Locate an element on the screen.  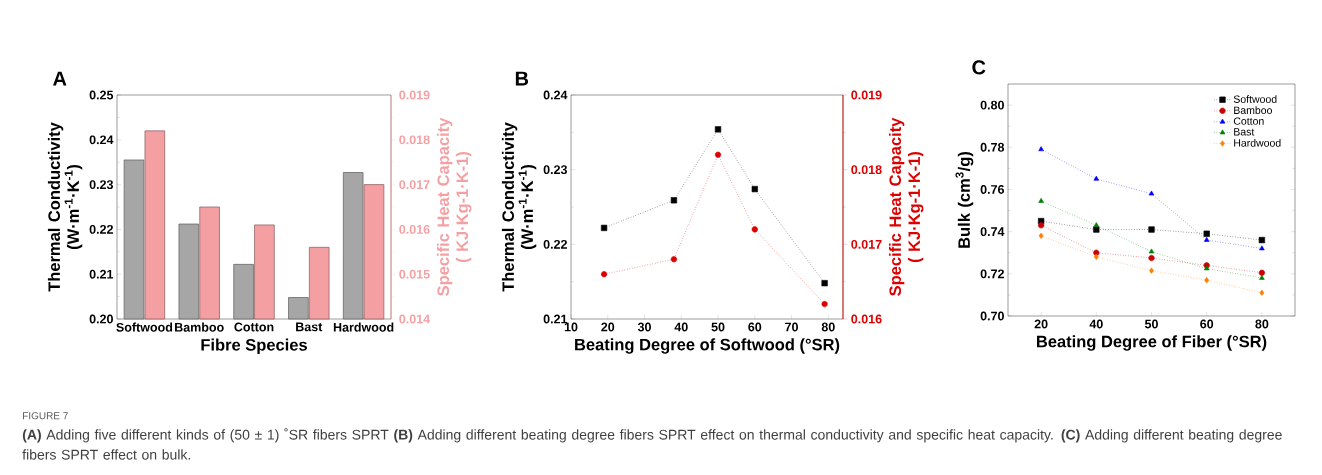
chart-title: A is located at coordinates (60, 78).